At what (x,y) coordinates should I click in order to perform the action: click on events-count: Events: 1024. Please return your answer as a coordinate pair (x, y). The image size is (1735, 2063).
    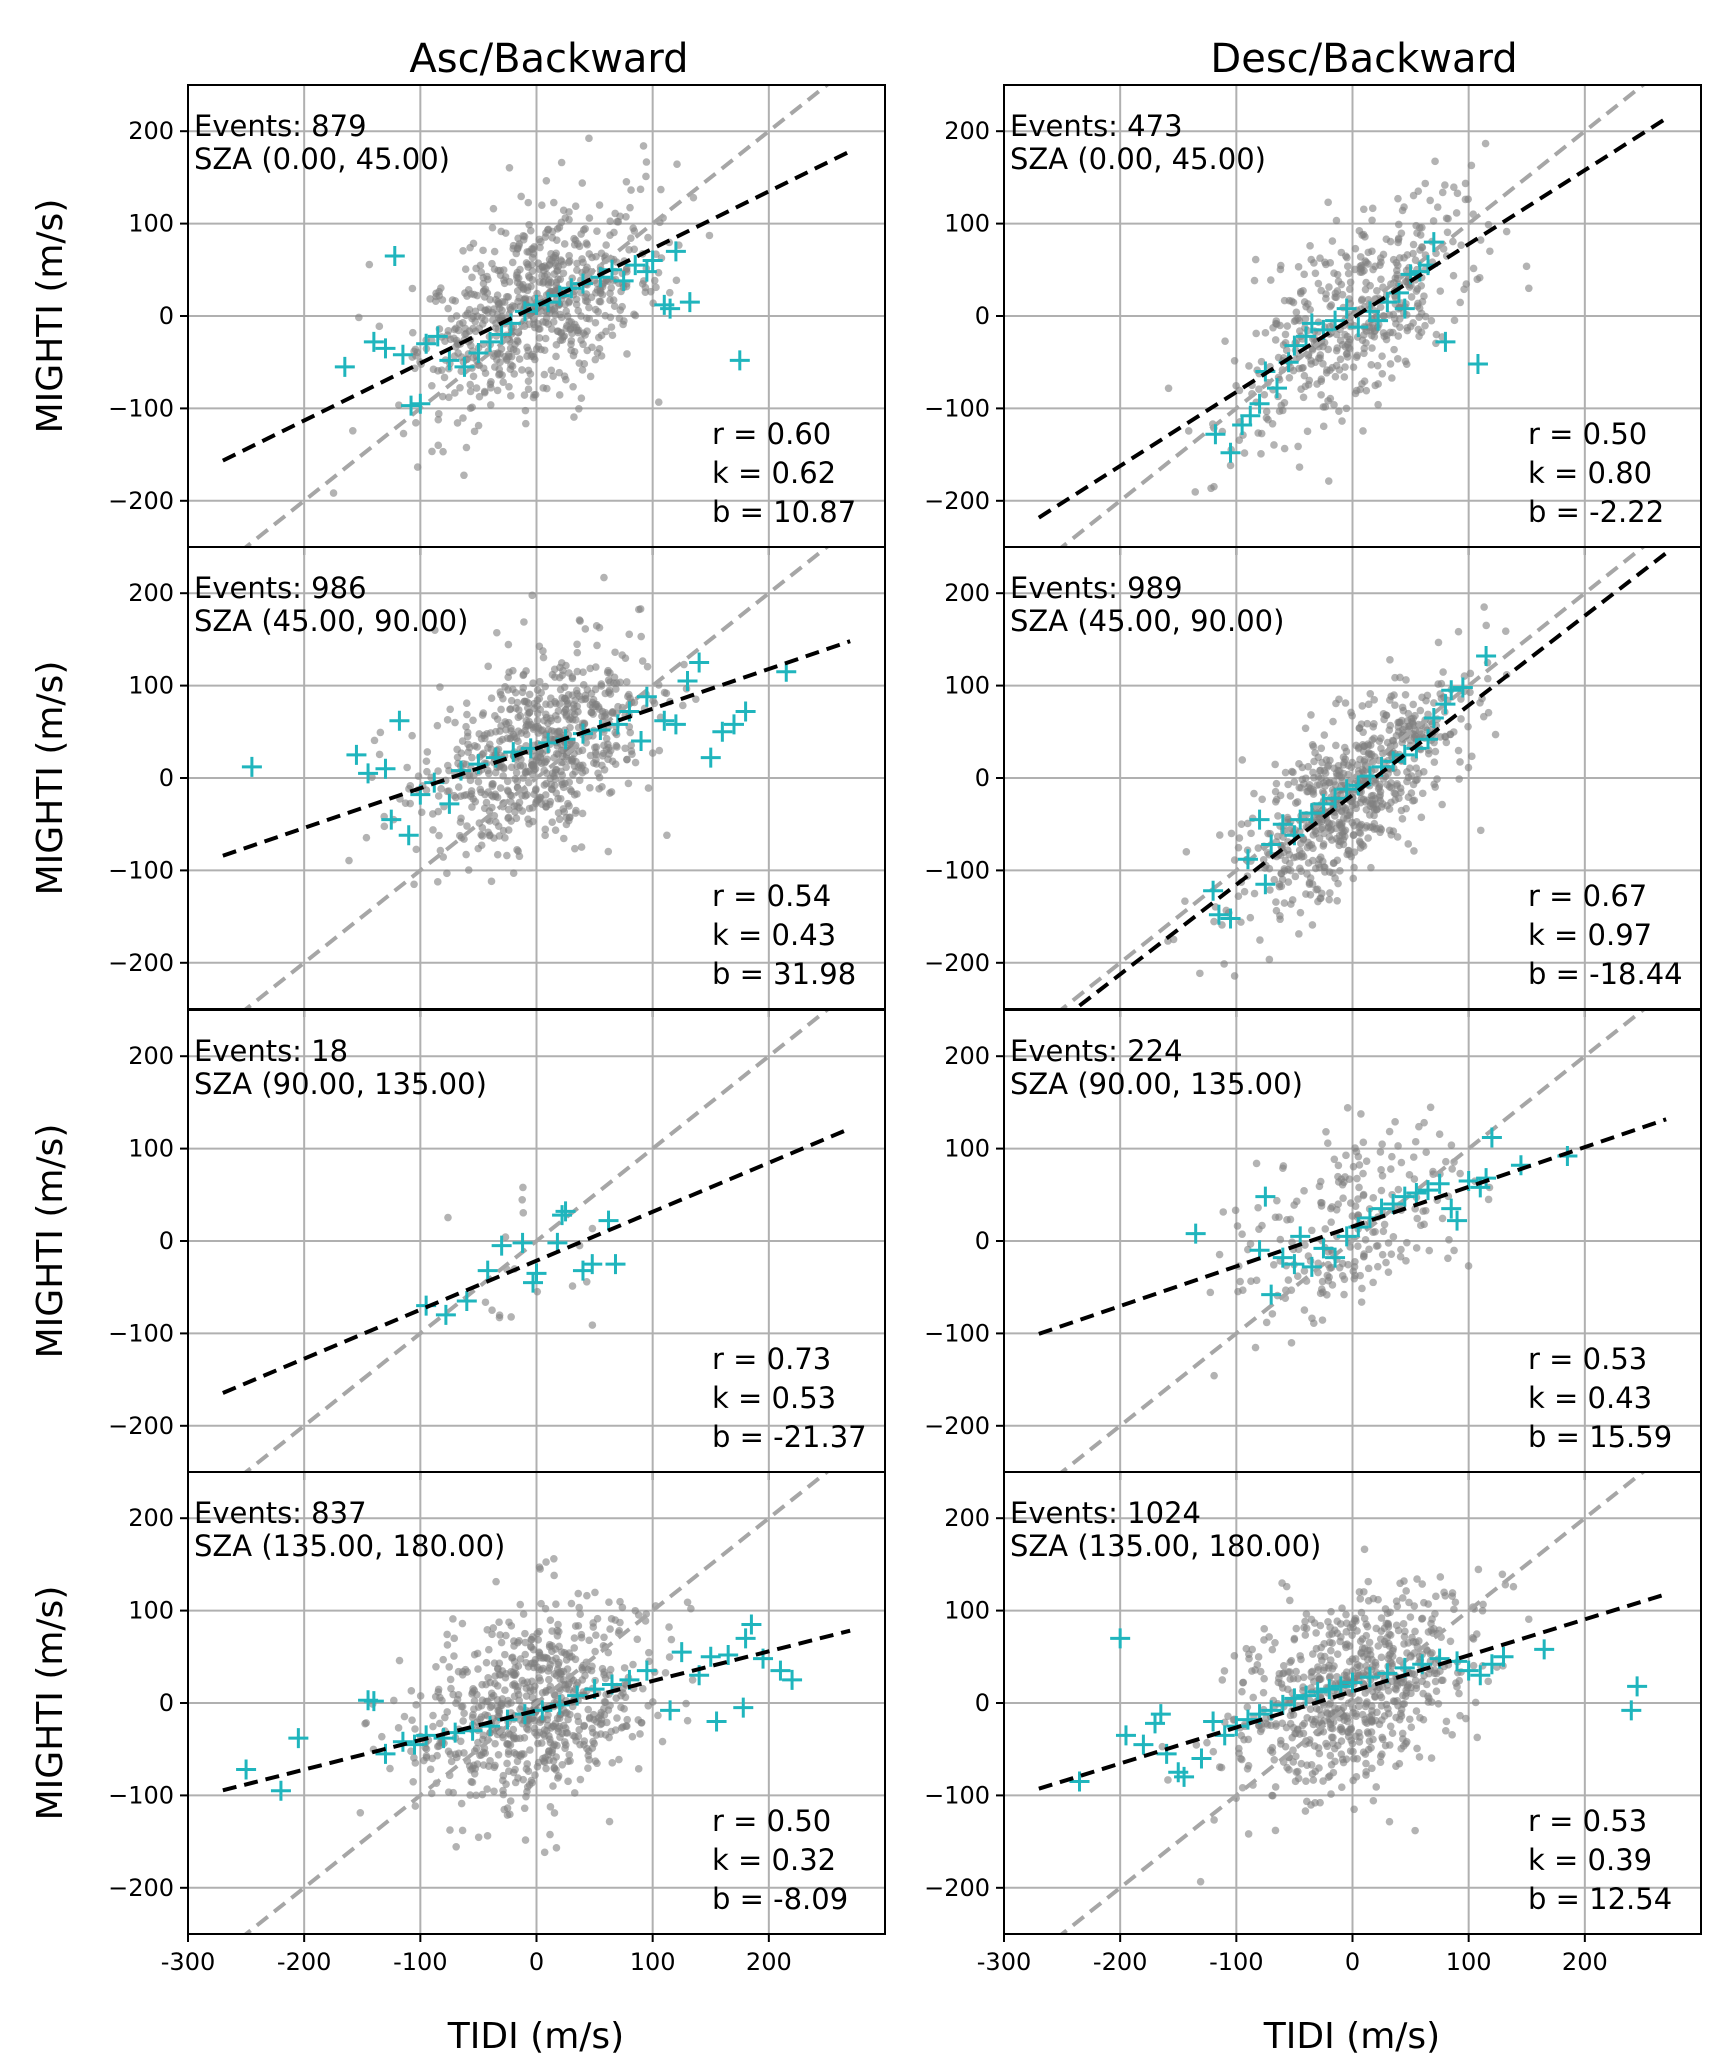
    Looking at the image, I should click on (1105, 1513).